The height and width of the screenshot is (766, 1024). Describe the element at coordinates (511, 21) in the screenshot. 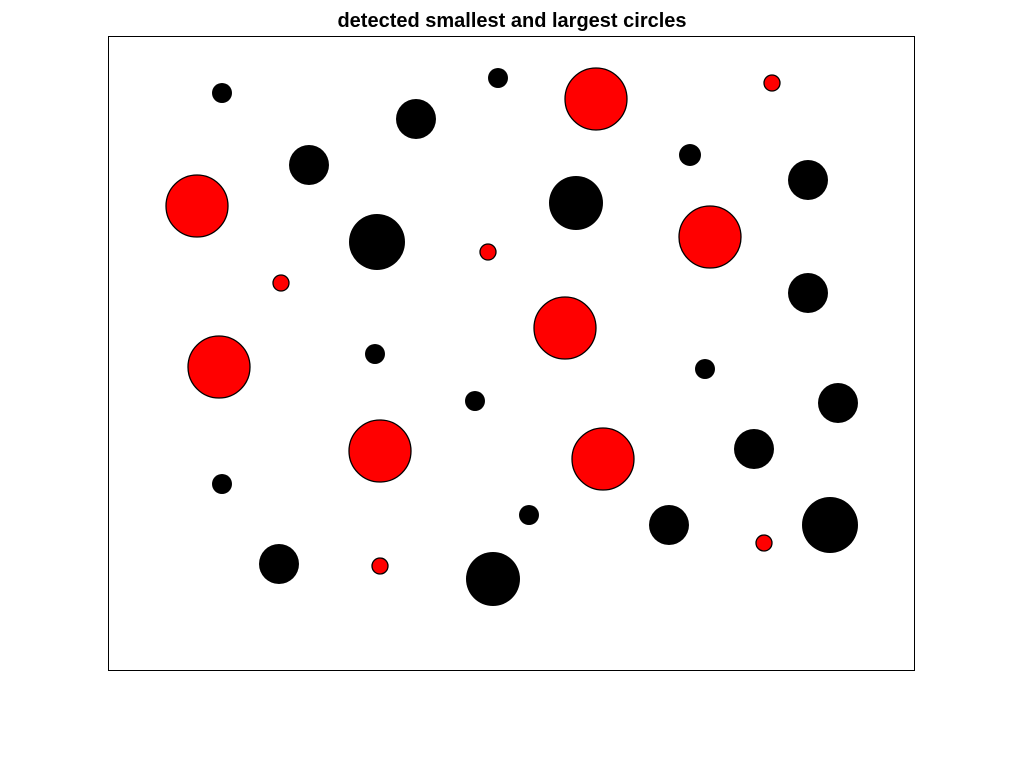

I see `chart-title: detected smallest and largest circles` at that location.